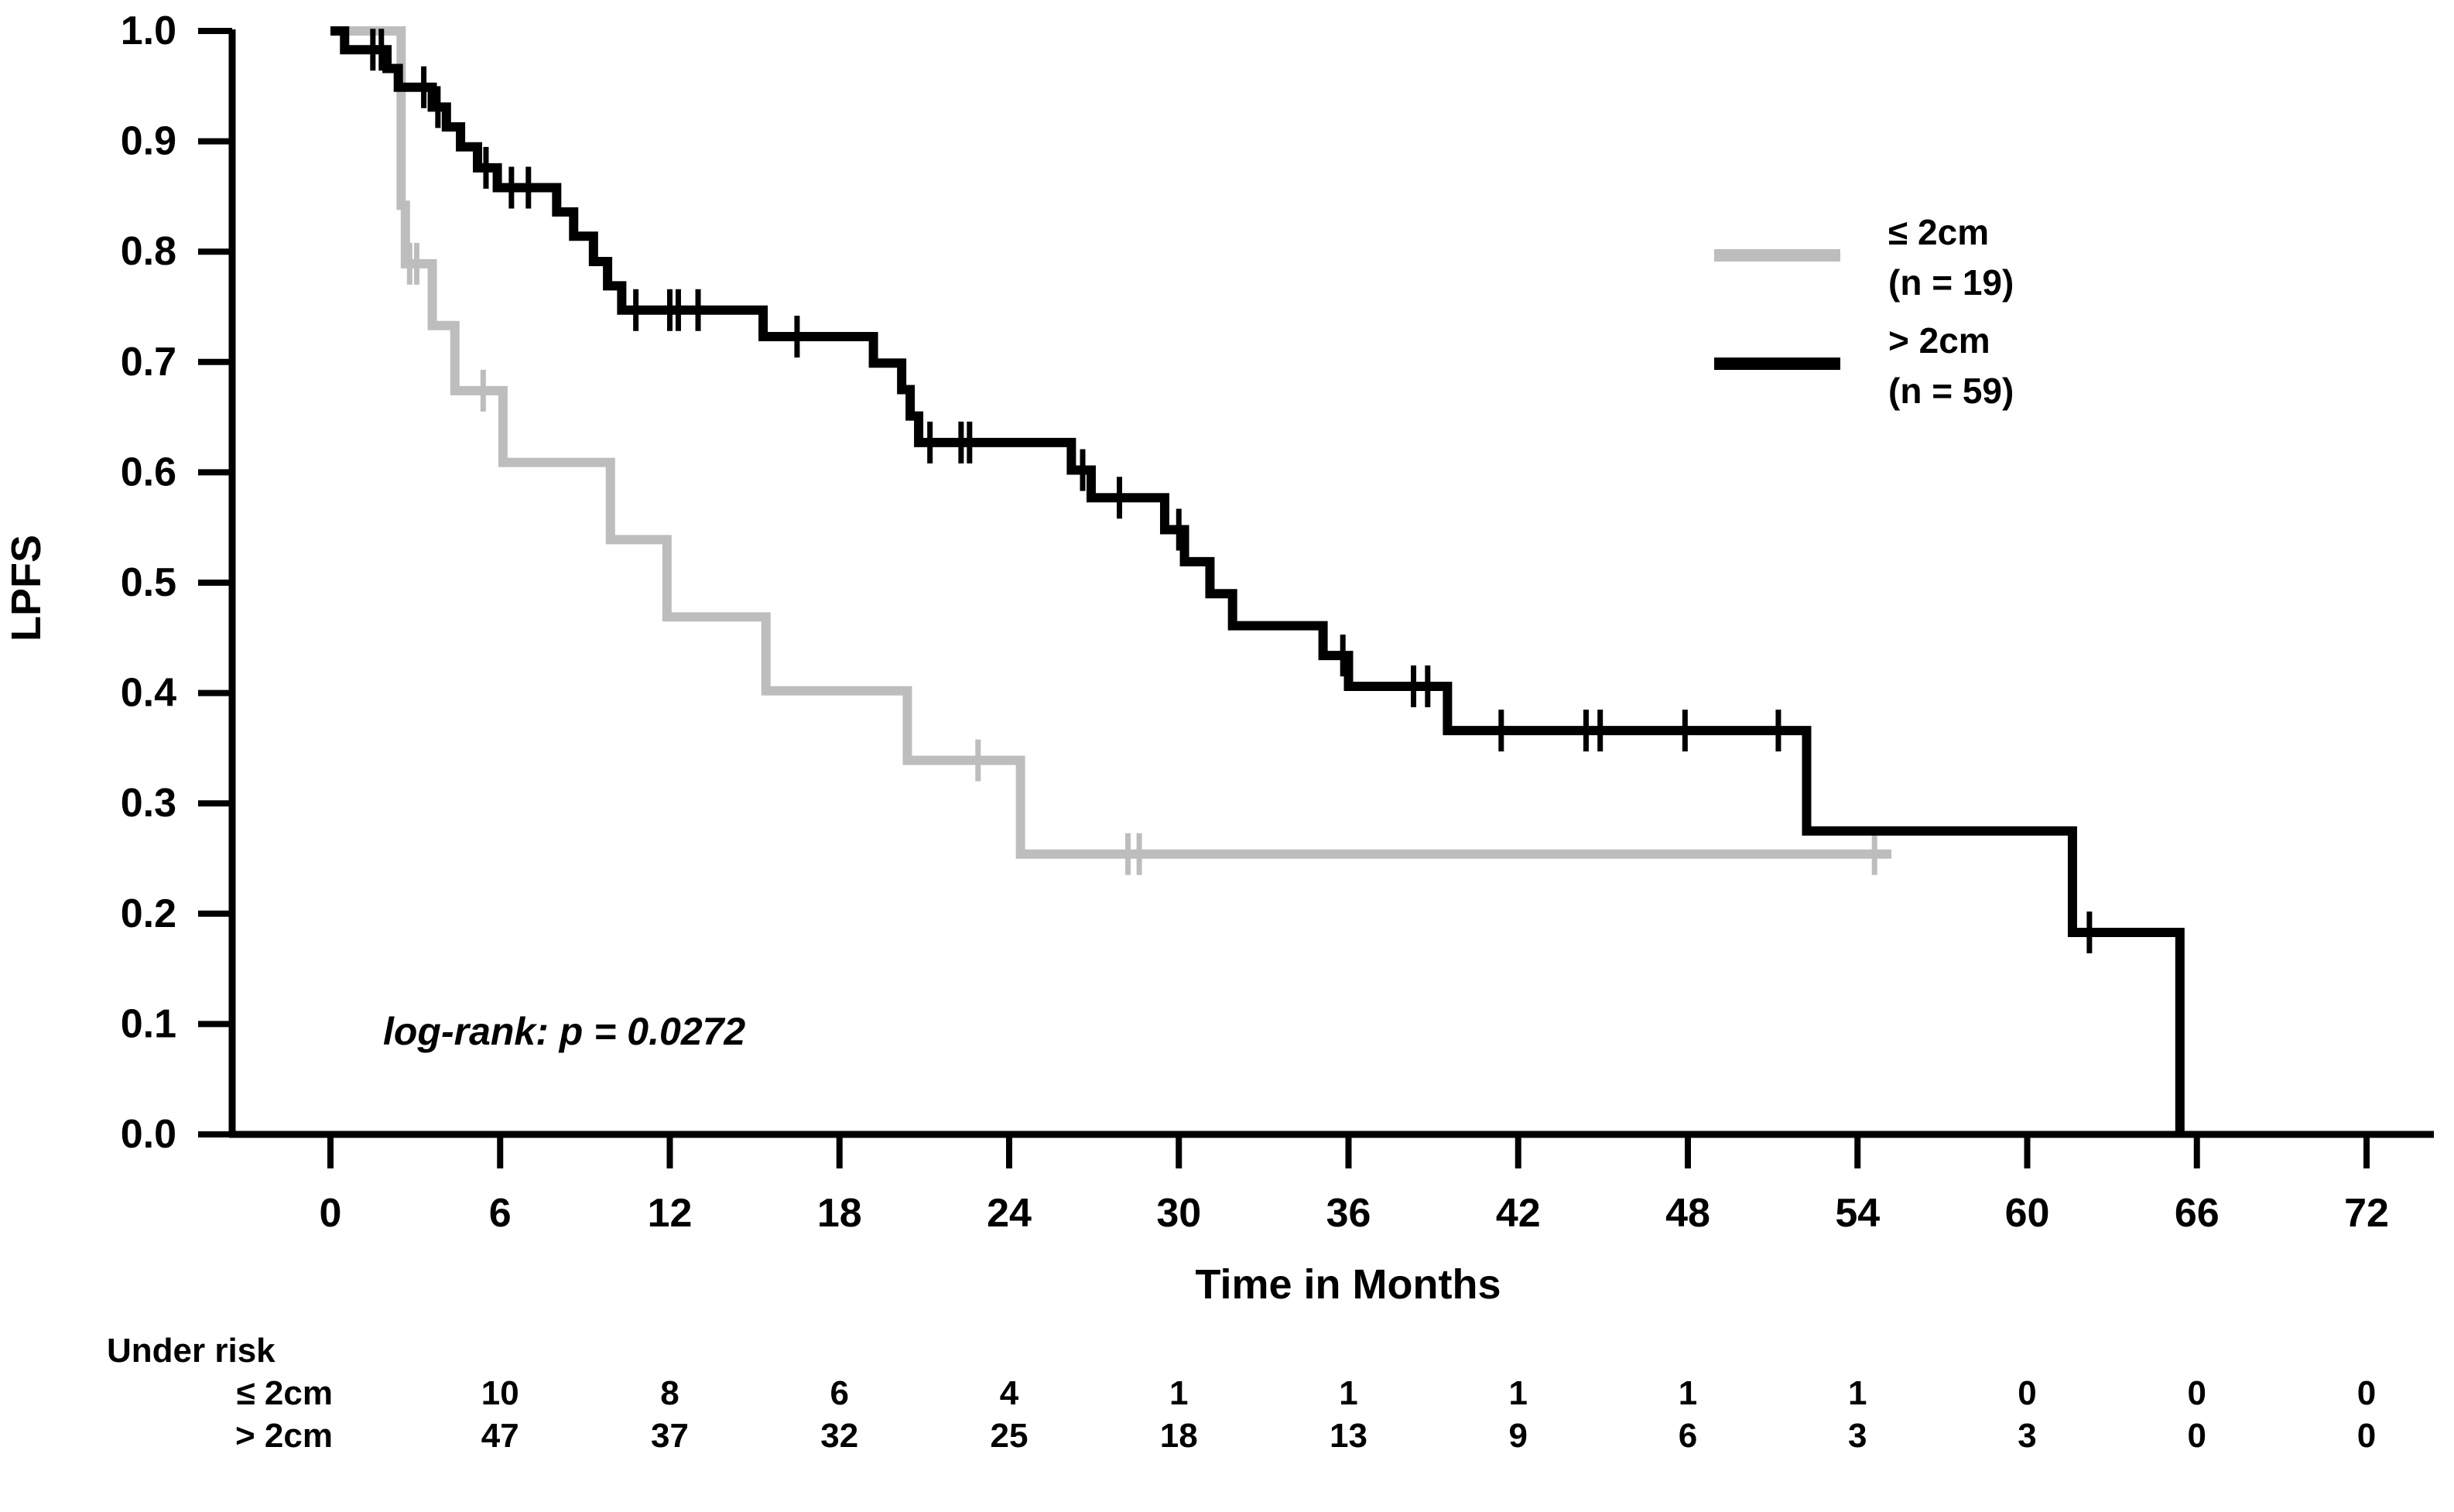  I want to click on x-tick-label: 6, so click(500, 1213).